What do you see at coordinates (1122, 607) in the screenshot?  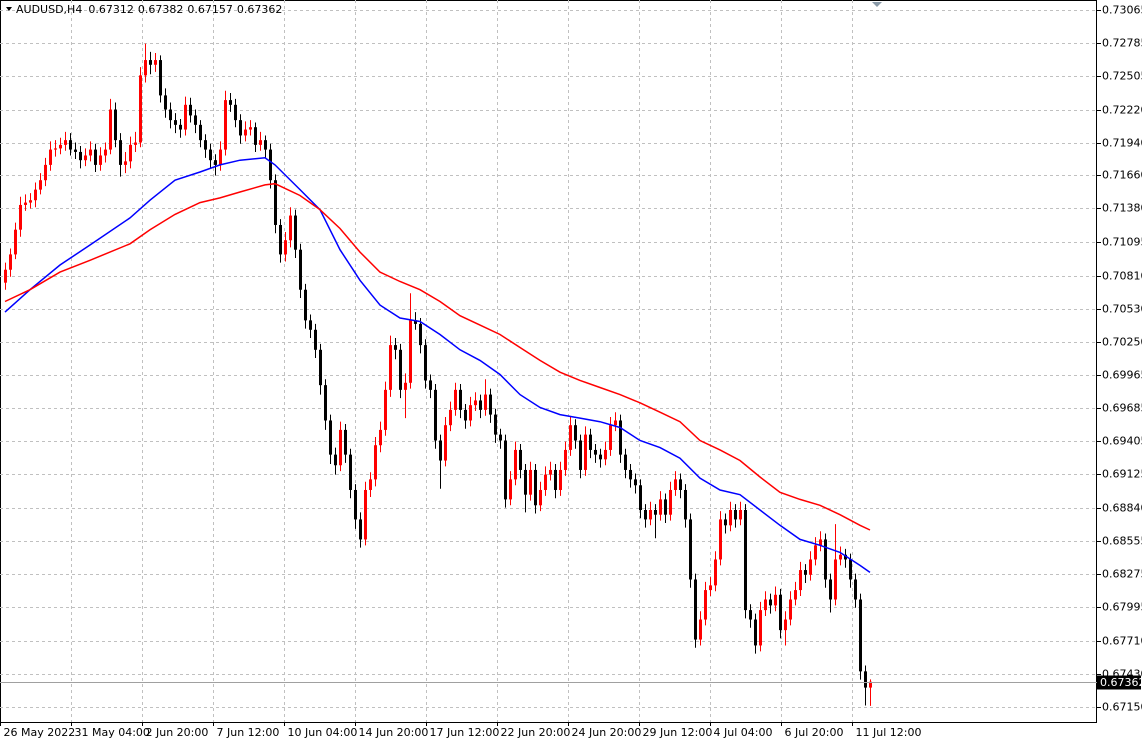 I see `y-tick-label: 0.67995` at bounding box center [1122, 607].